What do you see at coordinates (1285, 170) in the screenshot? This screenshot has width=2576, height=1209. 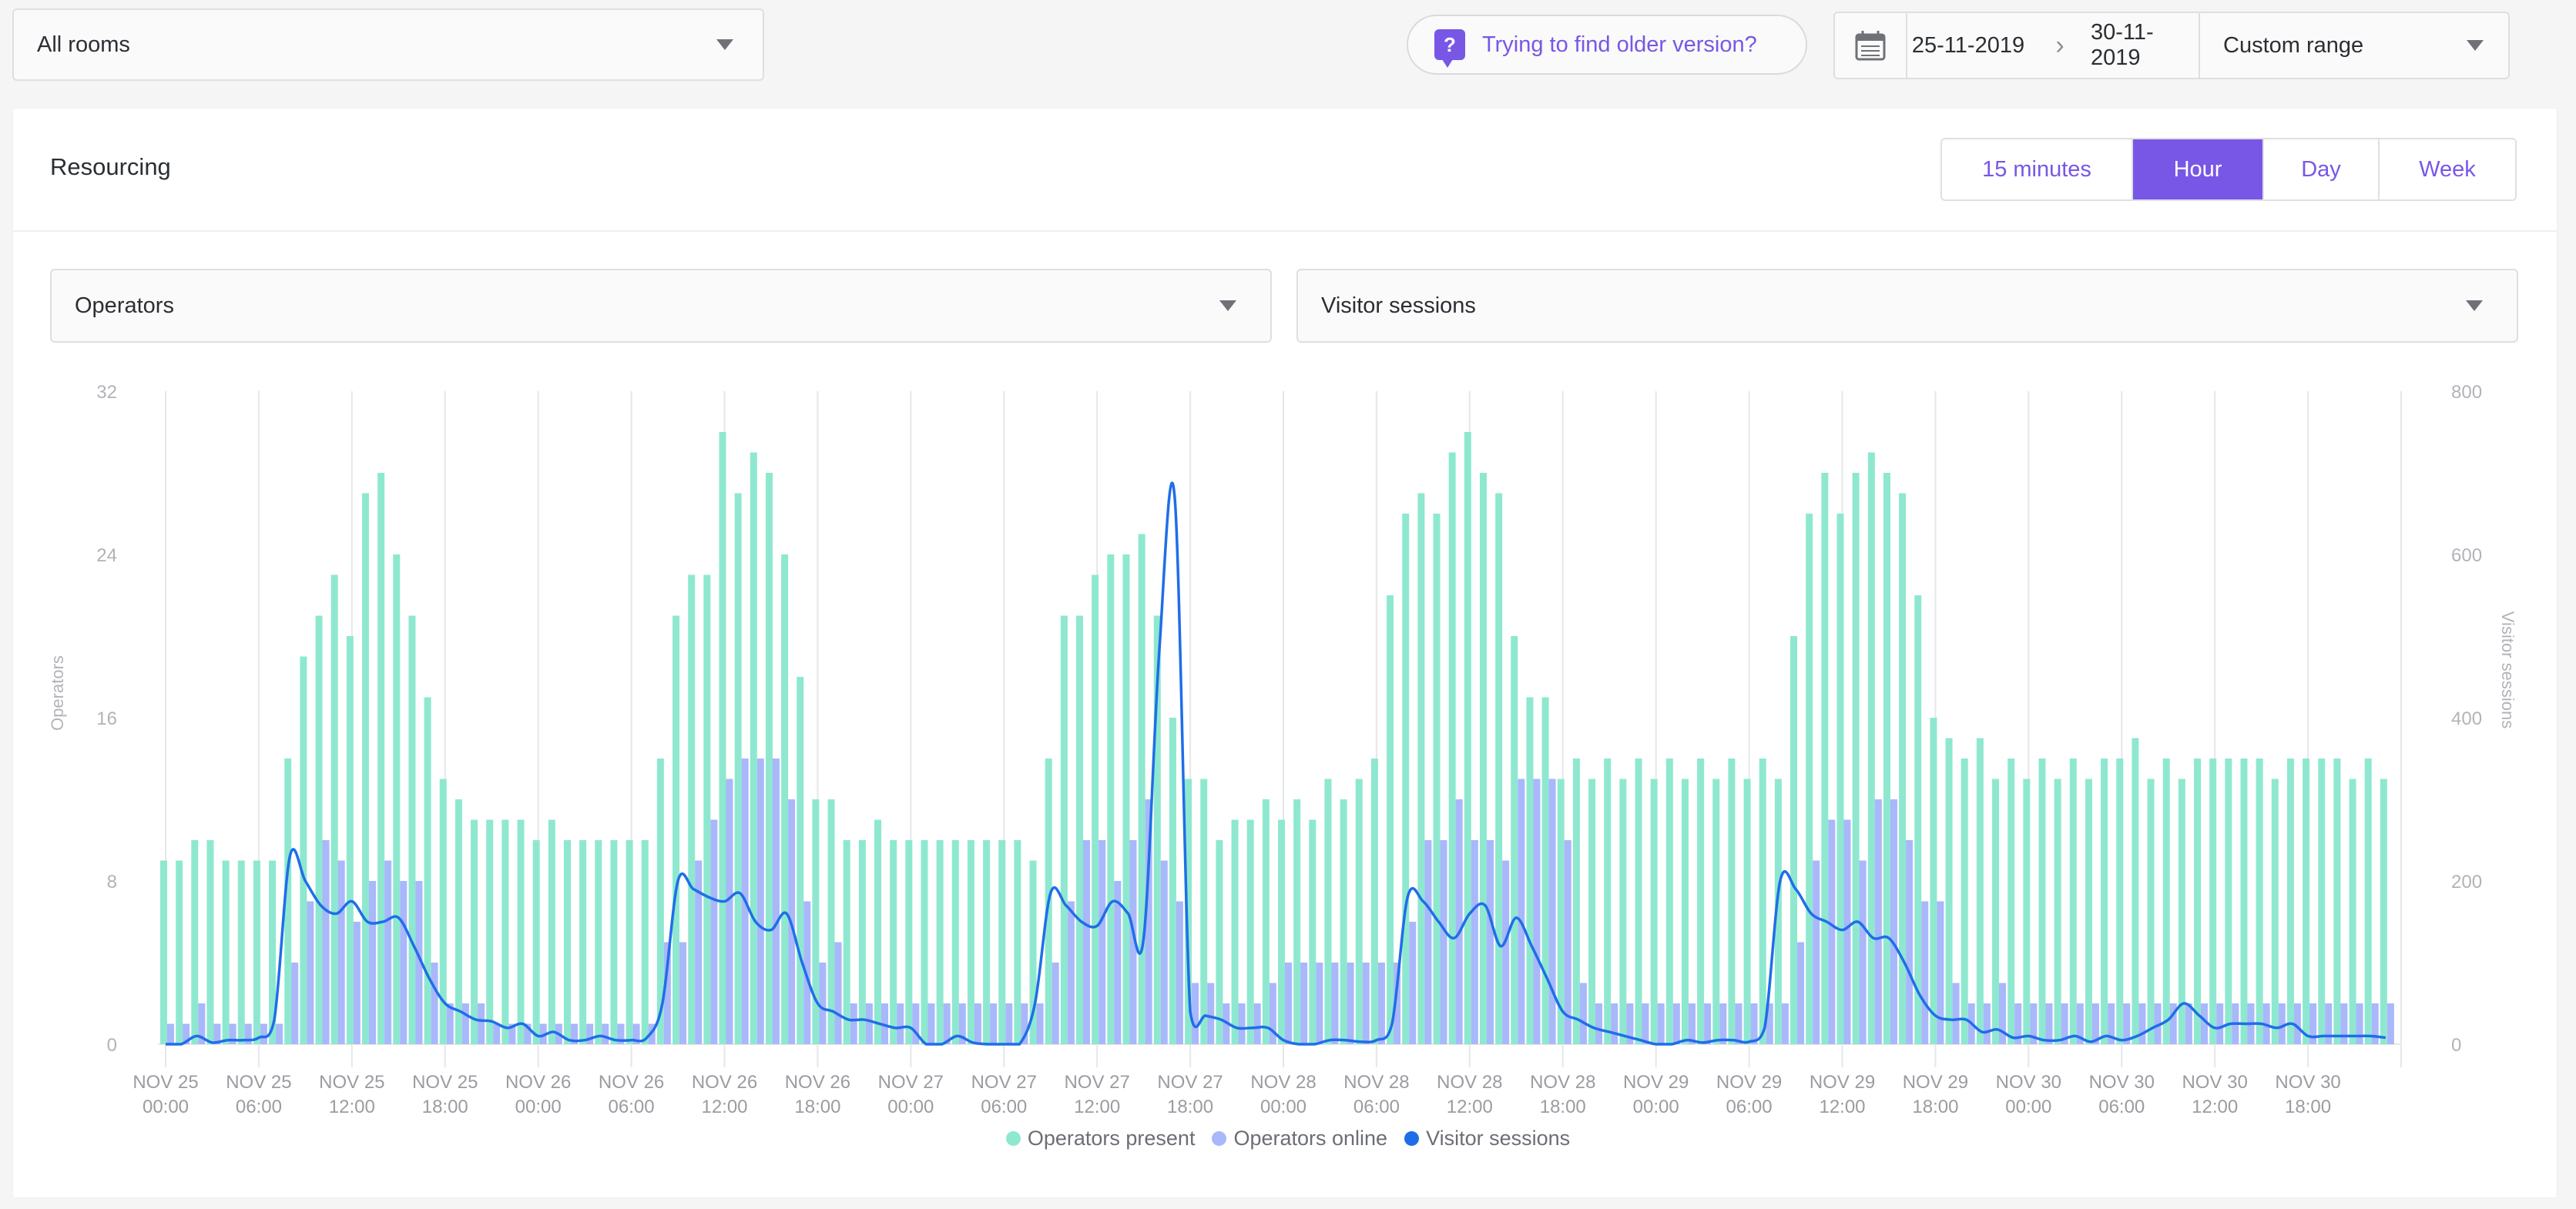 I see `card-header: Resourcing 15 minutes Hour Day Week` at bounding box center [1285, 170].